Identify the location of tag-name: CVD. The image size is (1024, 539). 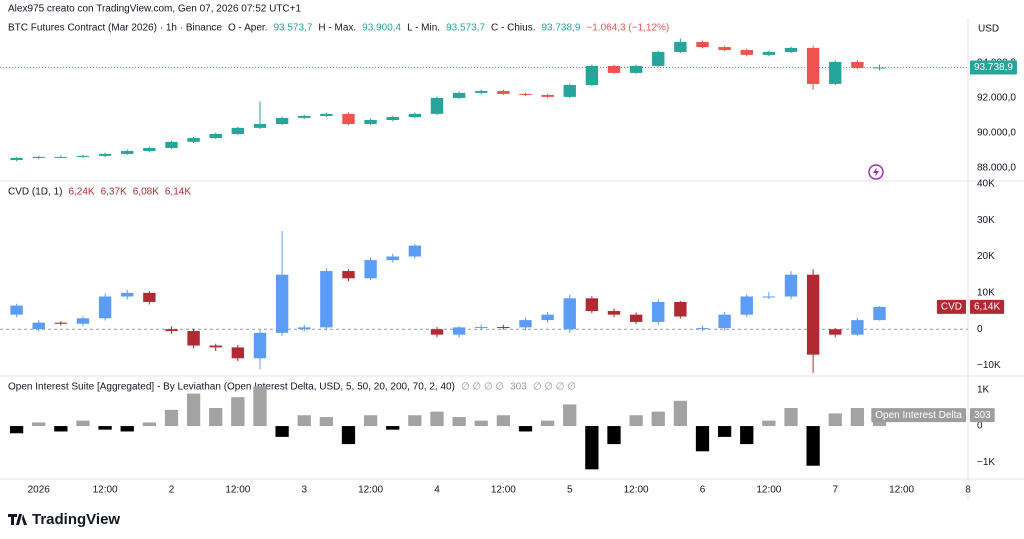
(951, 307).